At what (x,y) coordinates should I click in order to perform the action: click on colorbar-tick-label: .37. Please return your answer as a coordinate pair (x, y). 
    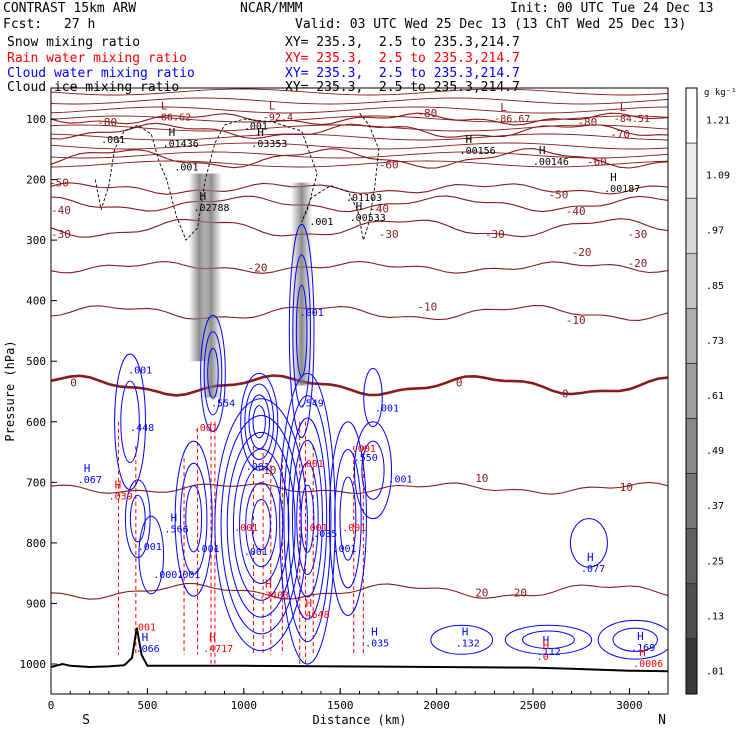
    Looking at the image, I should click on (715, 506).